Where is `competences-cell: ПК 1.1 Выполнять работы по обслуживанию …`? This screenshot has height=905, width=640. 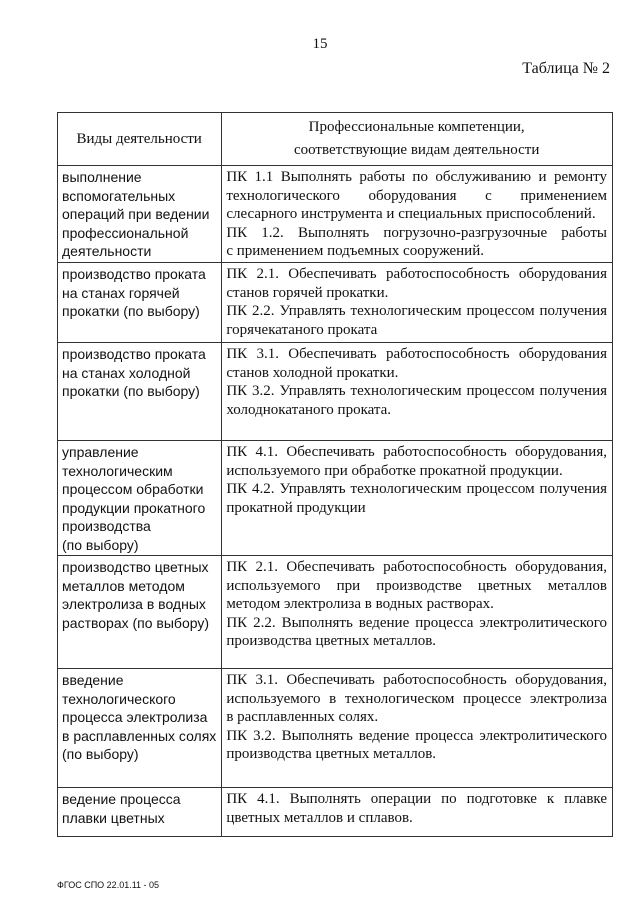
competences-cell: ПК 1.1 Выполнять работы по обслуживанию … is located at coordinates (417, 214).